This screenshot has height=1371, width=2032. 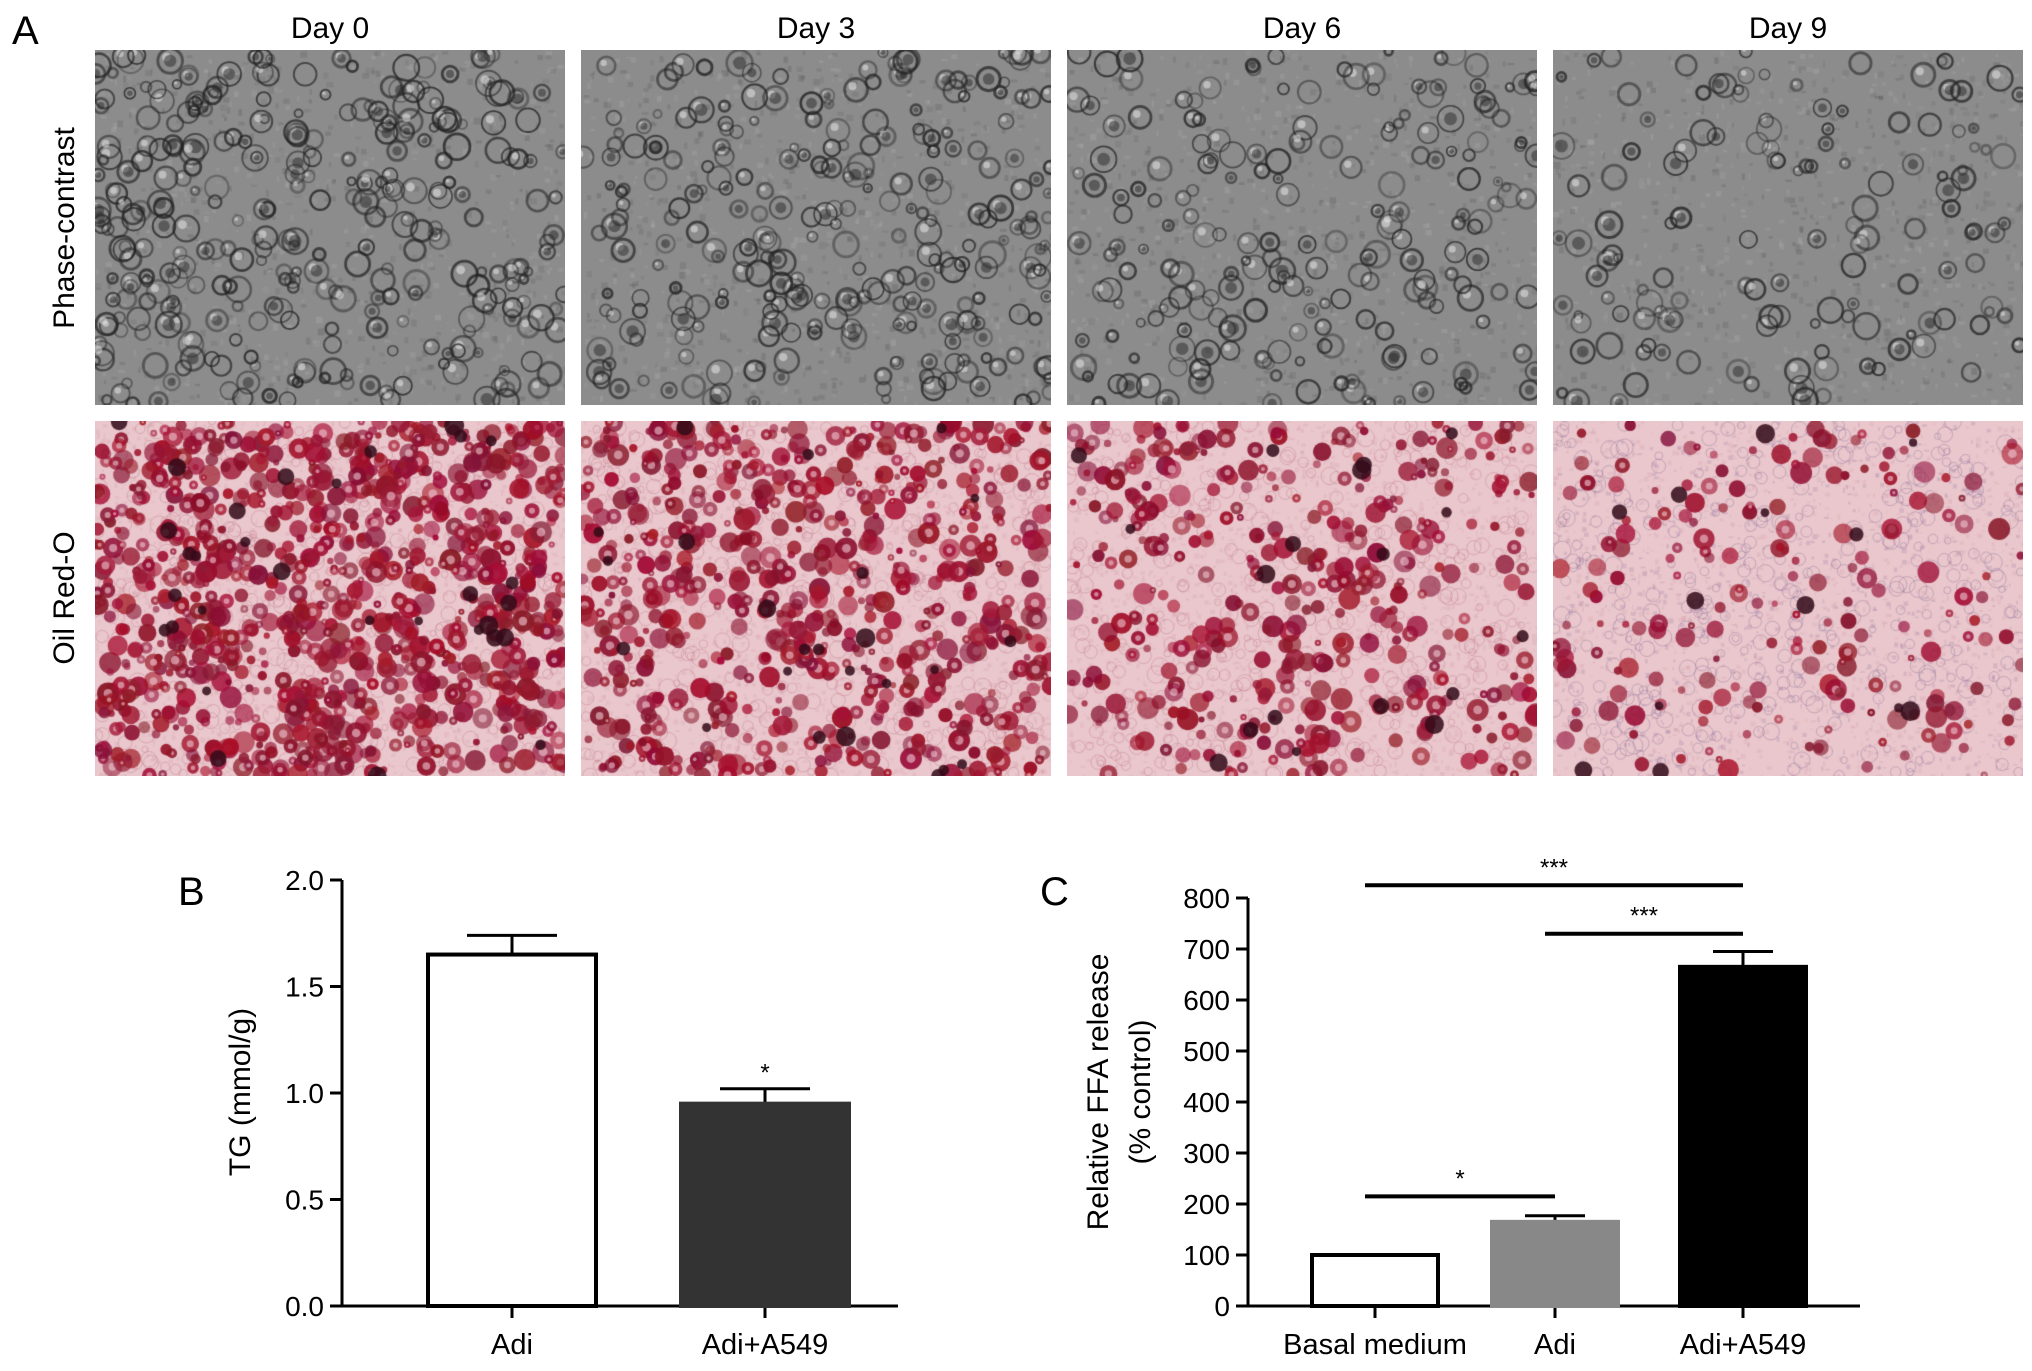 What do you see at coordinates (64, 597) in the screenshot?
I see `row-label-oil-red-o: Oil Red-O` at bounding box center [64, 597].